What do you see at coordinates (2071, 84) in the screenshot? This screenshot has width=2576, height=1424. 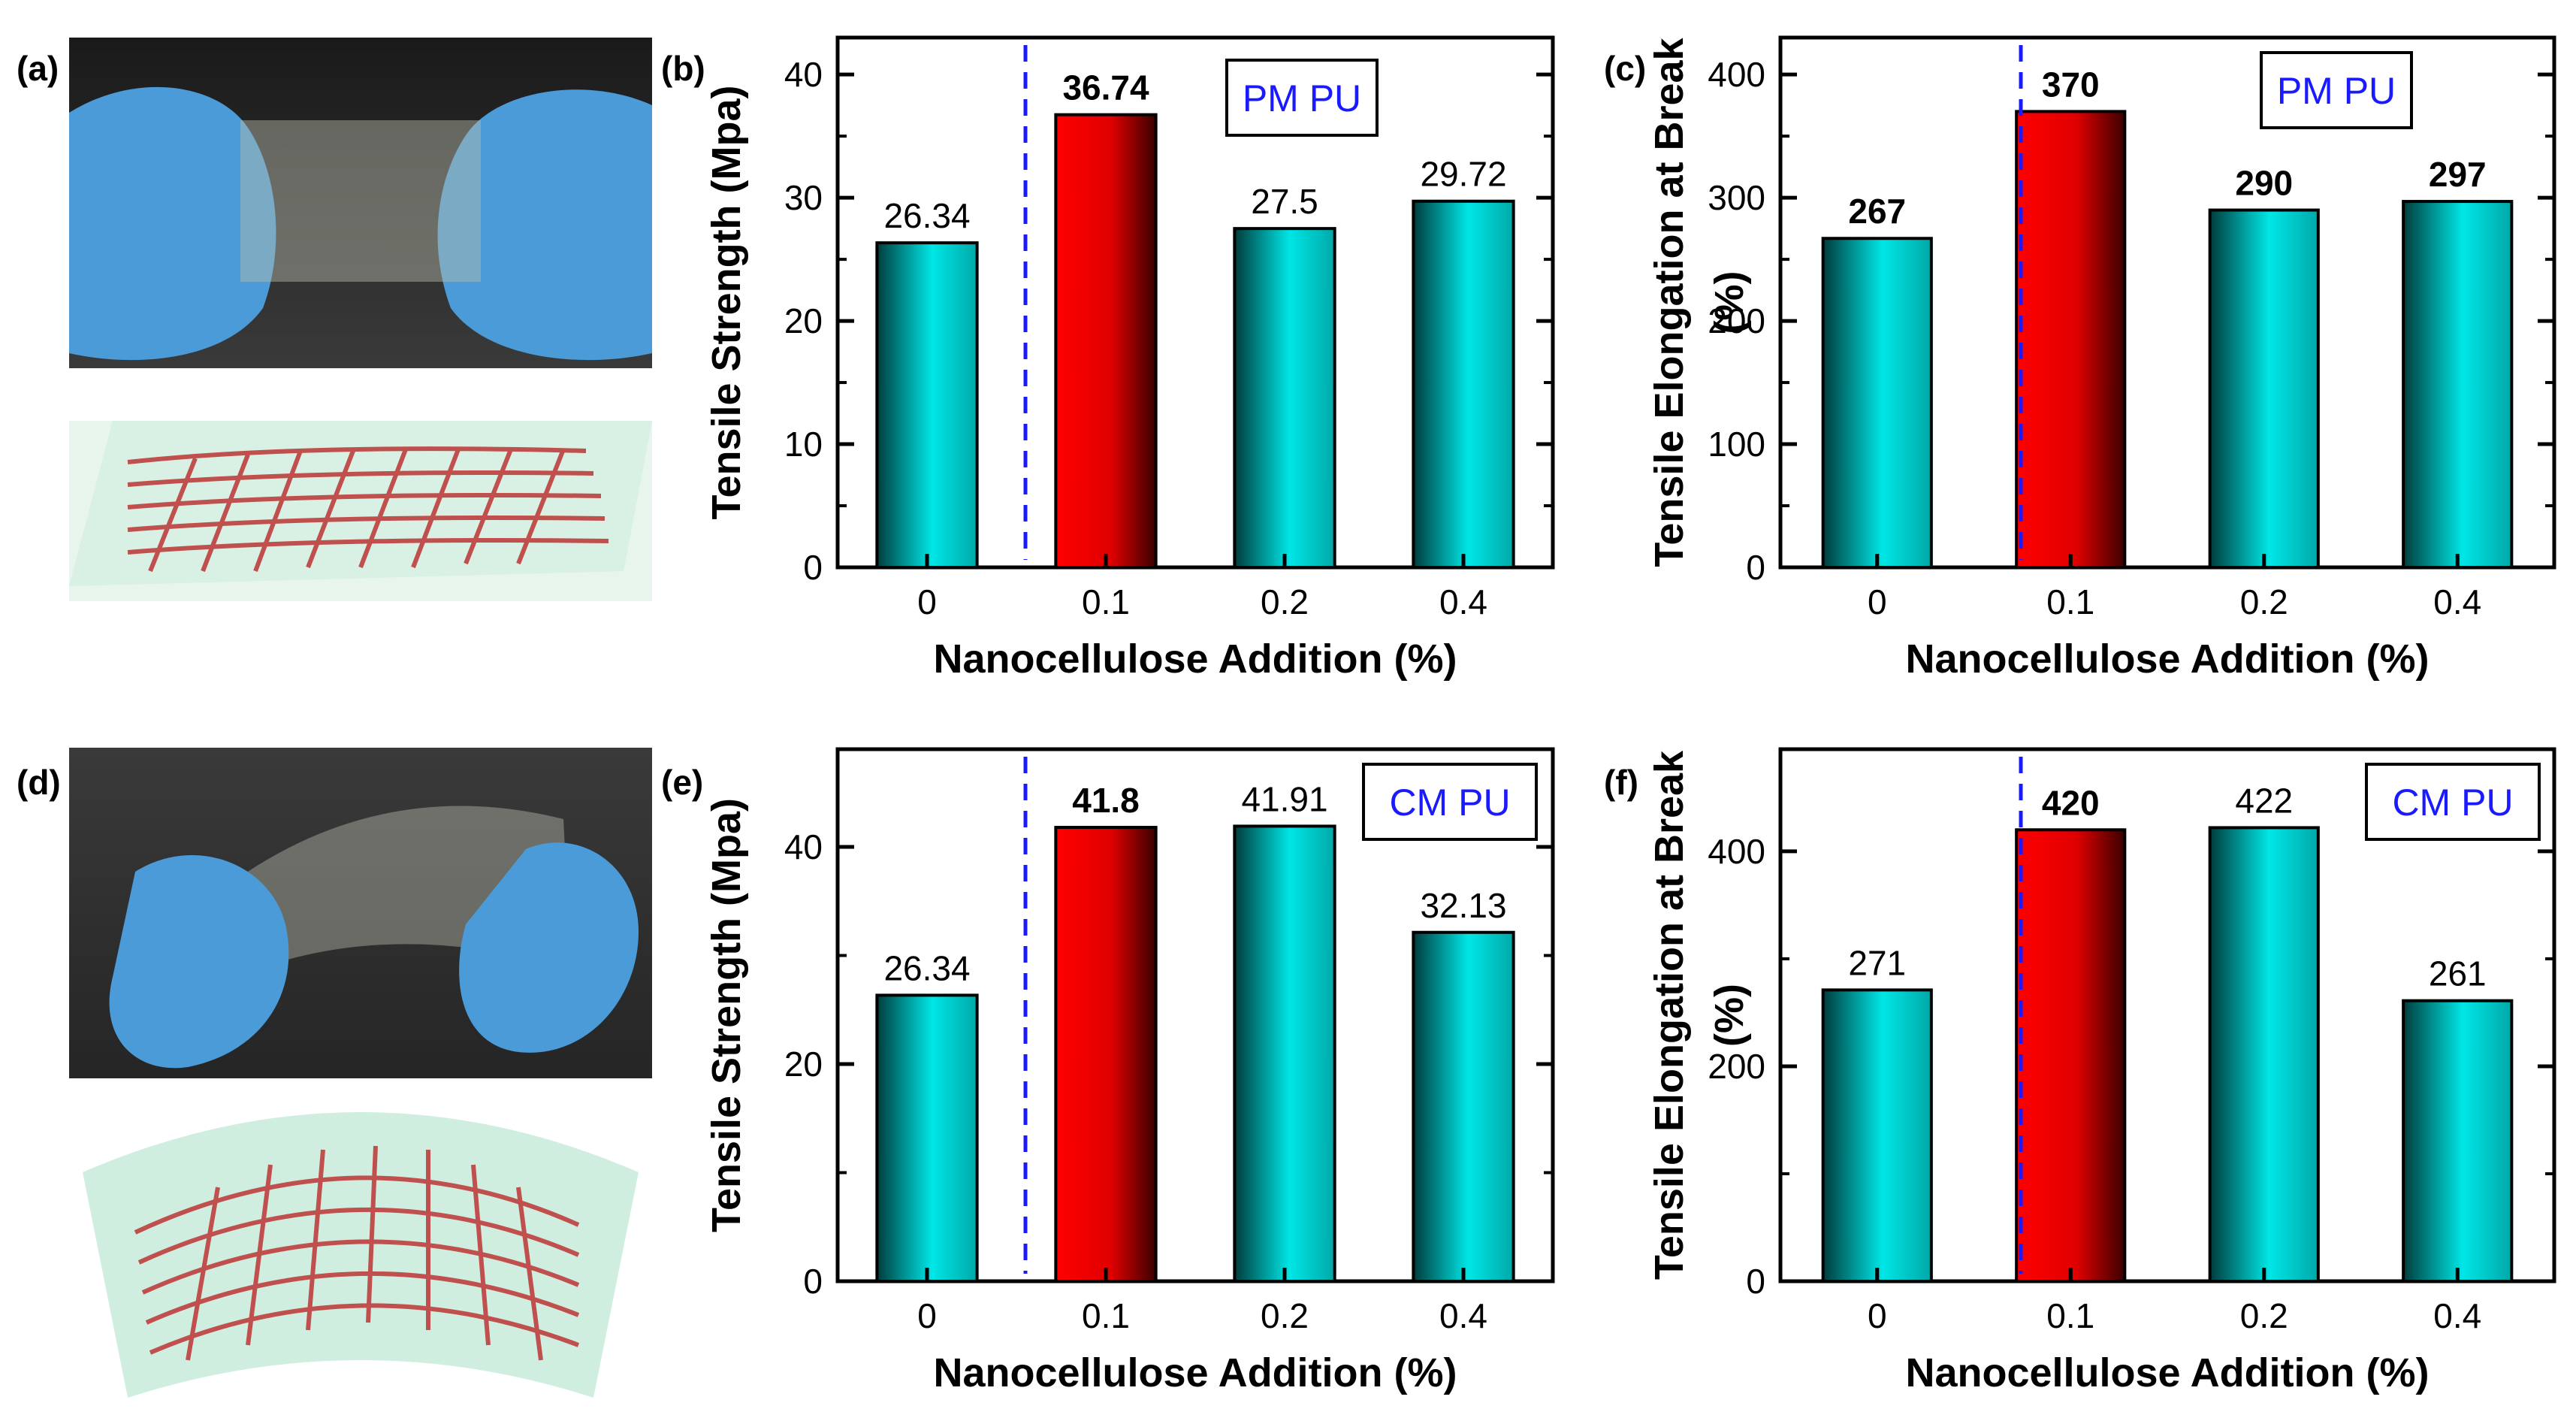 I see `data-label: 370` at bounding box center [2071, 84].